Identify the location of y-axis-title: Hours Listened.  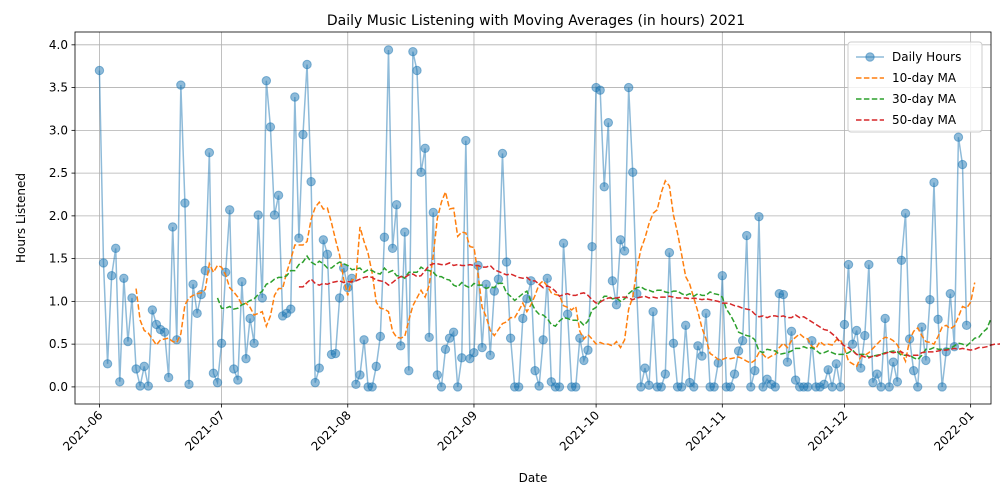
(21, 218).